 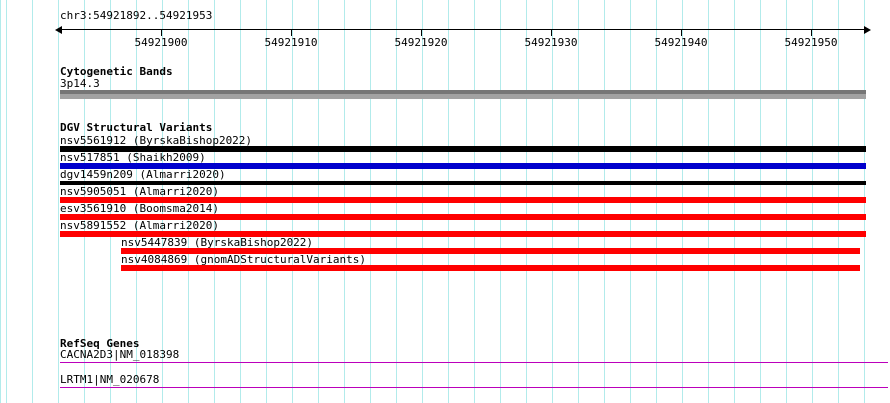 What do you see at coordinates (110, 379) in the screenshot?
I see `gene-label: LRTM1|NM_020678` at bounding box center [110, 379].